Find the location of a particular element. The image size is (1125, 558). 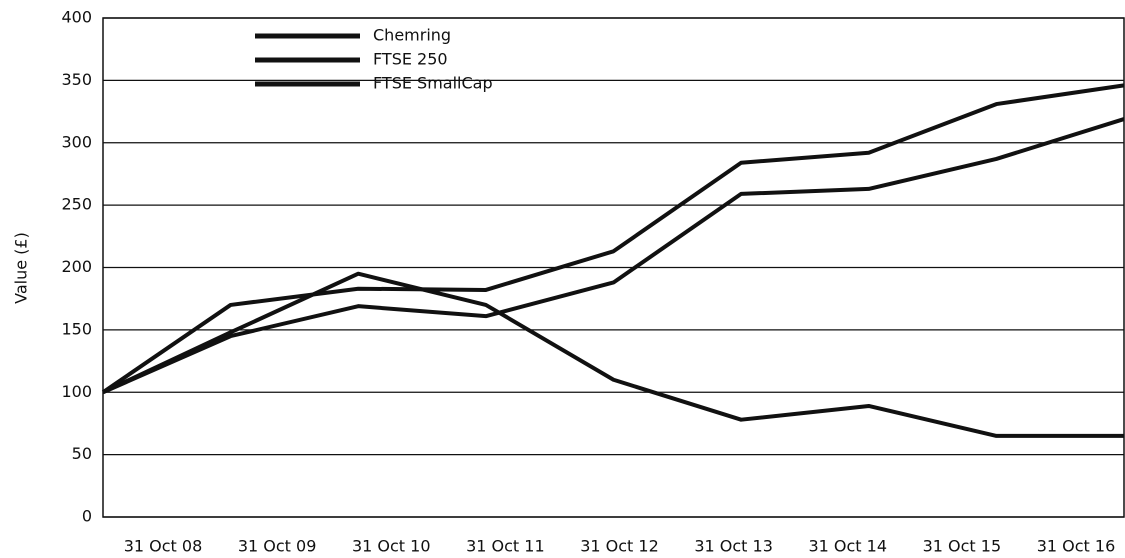

y-tick-label: 100 is located at coordinates (76, 391).